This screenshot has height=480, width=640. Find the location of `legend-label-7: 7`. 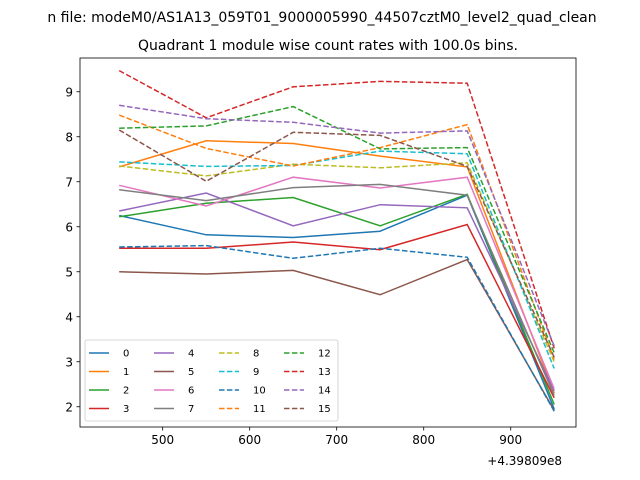

legend-label-7: 7 is located at coordinates (191, 409).